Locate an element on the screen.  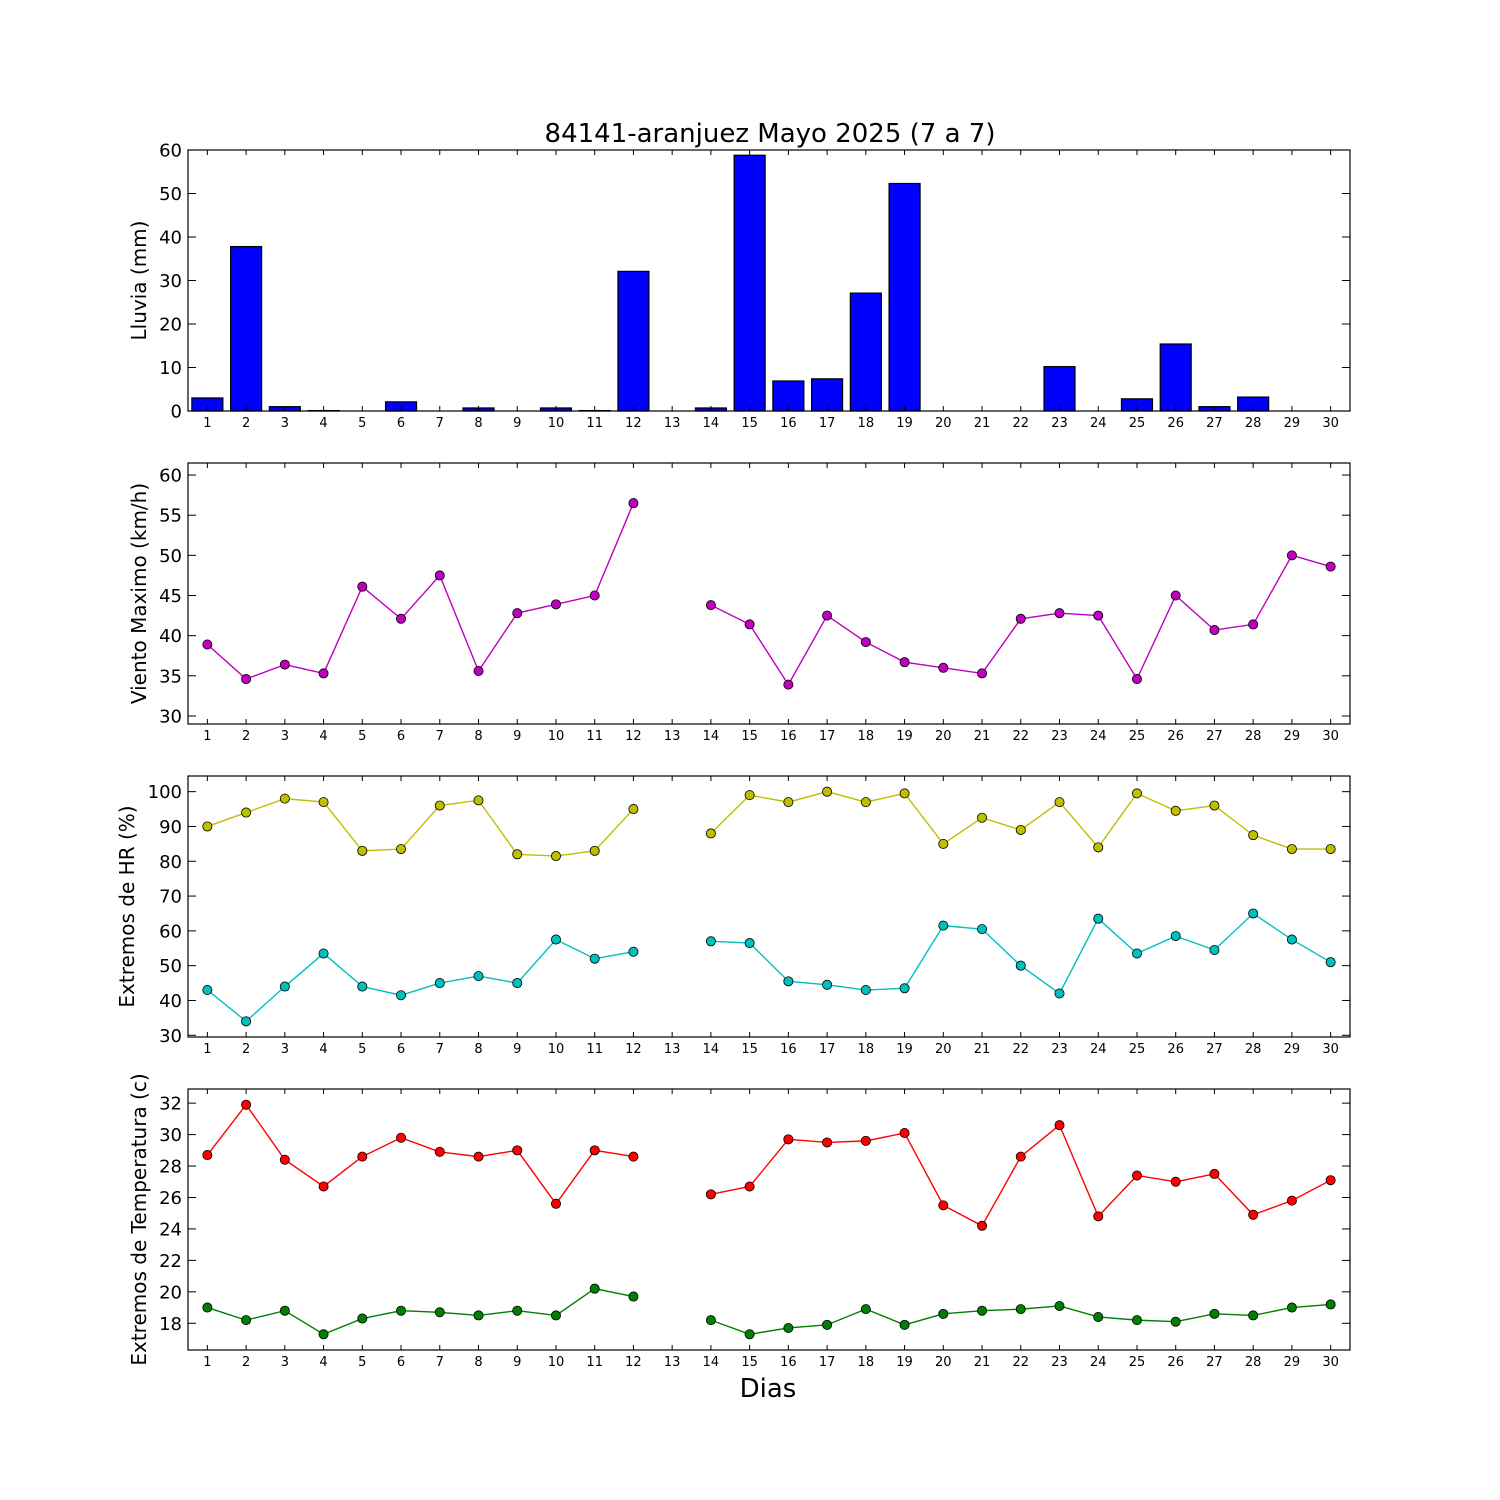
y-tick-label: 10 is located at coordinates (170, 368).